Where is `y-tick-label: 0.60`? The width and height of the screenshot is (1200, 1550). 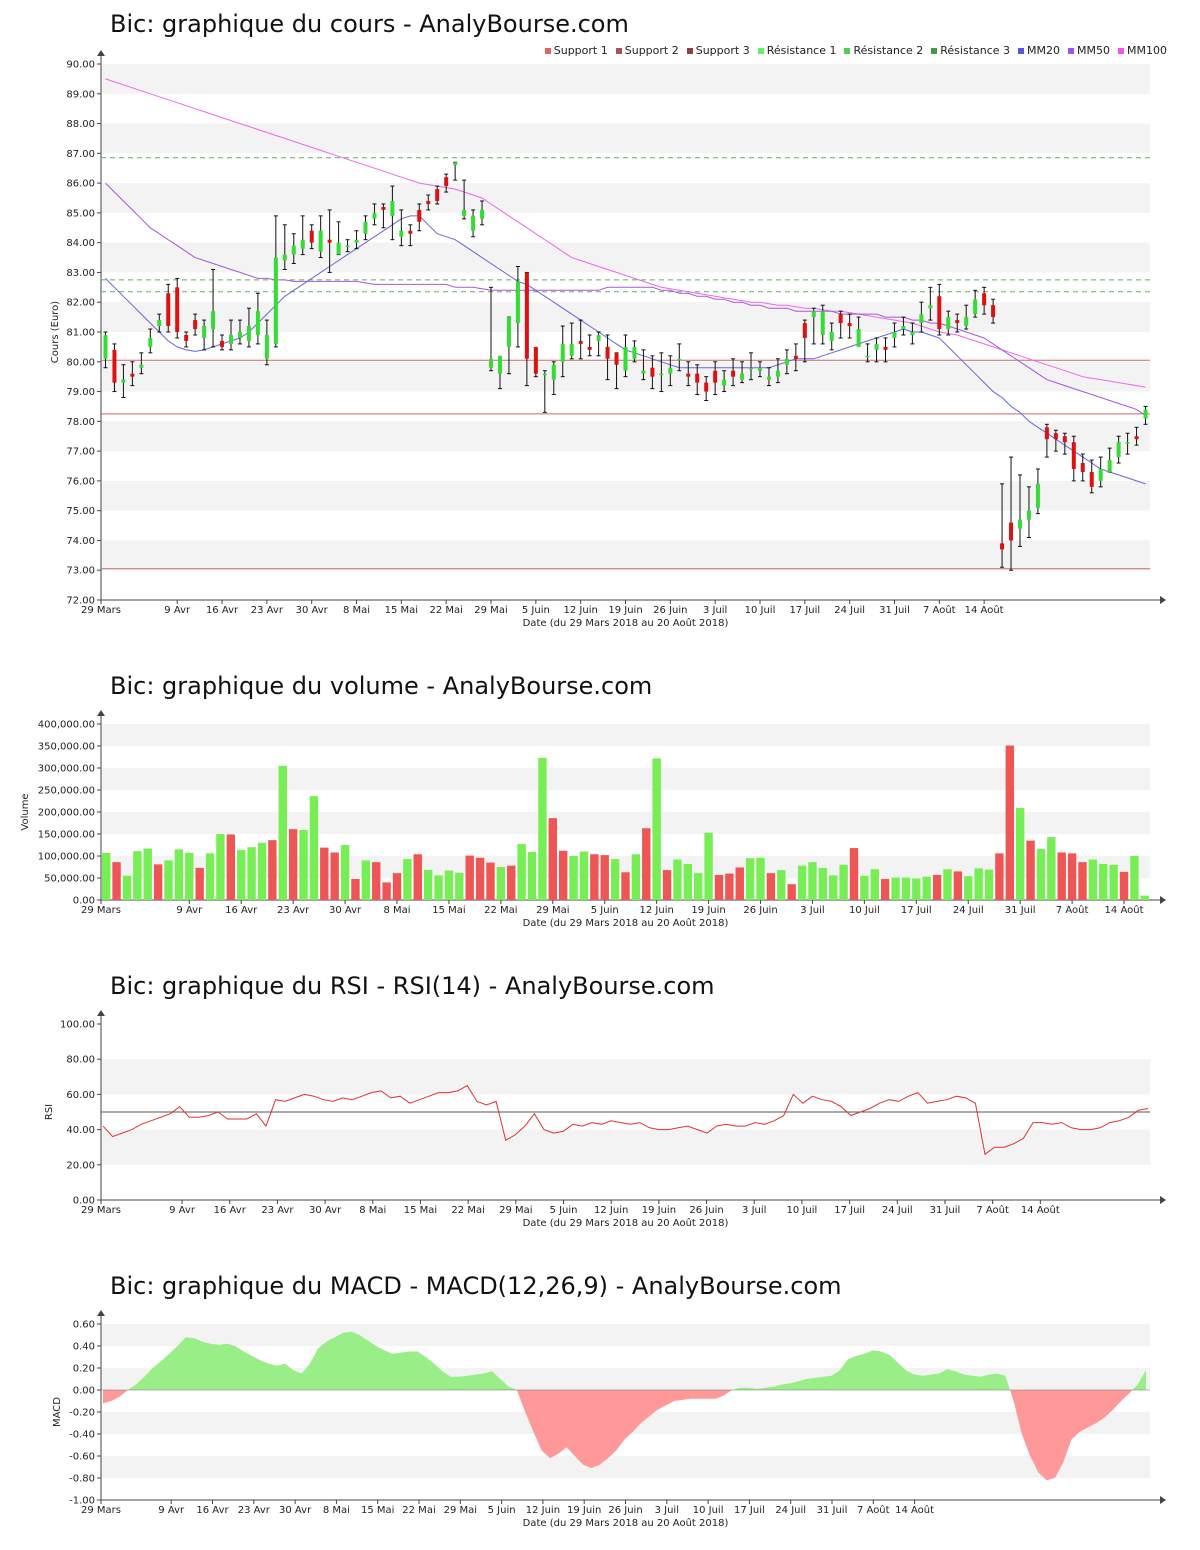 y-tick-label: 0.60 is located at coordinates (84, 1325).